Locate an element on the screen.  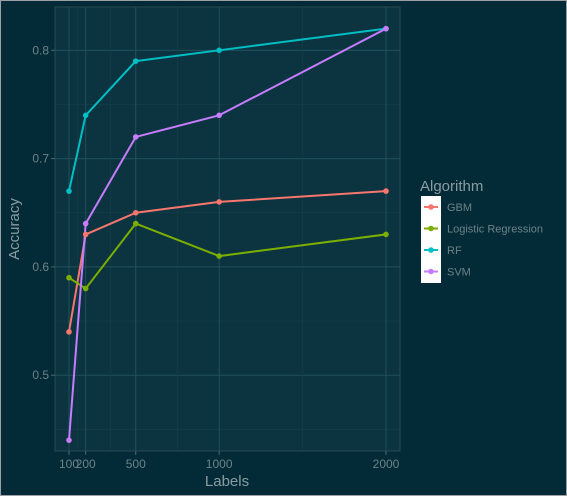
y-tick-label: 0.5 is located at coordinates (40, 375).